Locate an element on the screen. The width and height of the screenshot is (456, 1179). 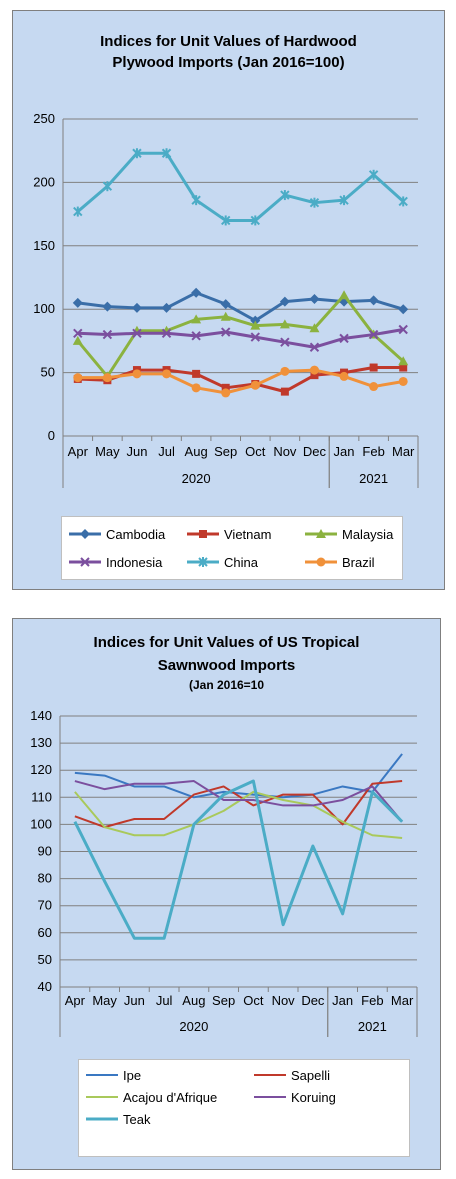
x-tick-label: Mar is located at coordinates (403, 451).